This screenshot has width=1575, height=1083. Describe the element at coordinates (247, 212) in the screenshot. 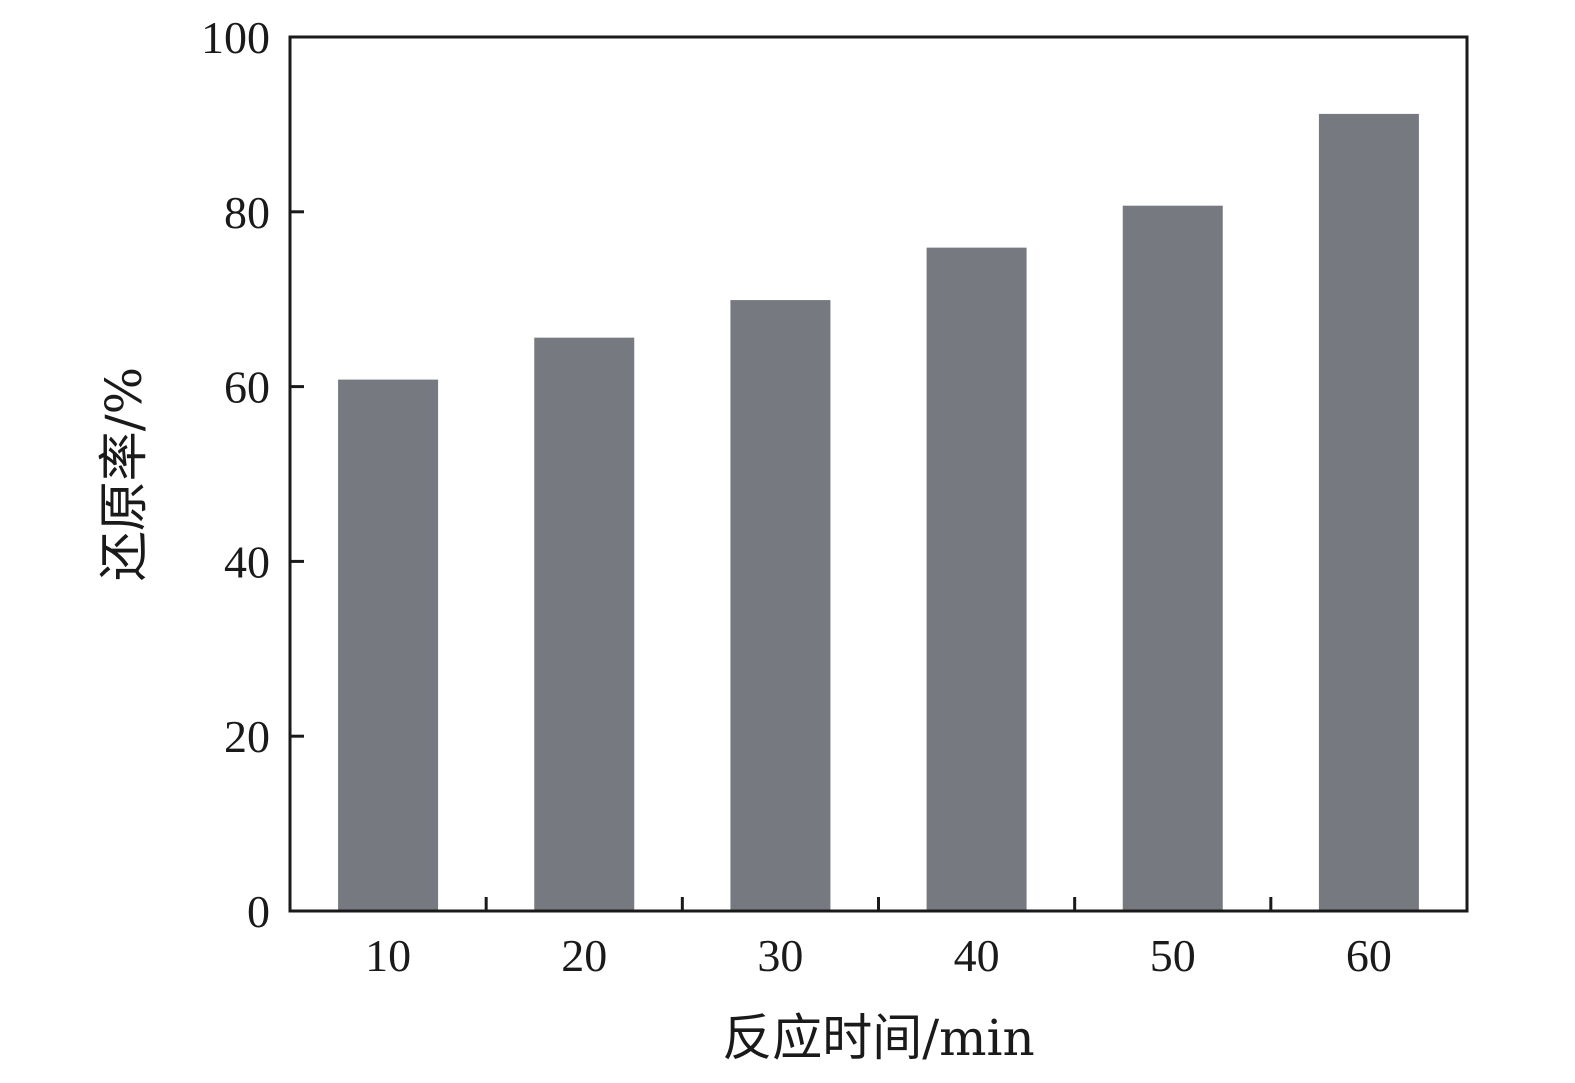

I see `y-tick-label: 80` at that location.